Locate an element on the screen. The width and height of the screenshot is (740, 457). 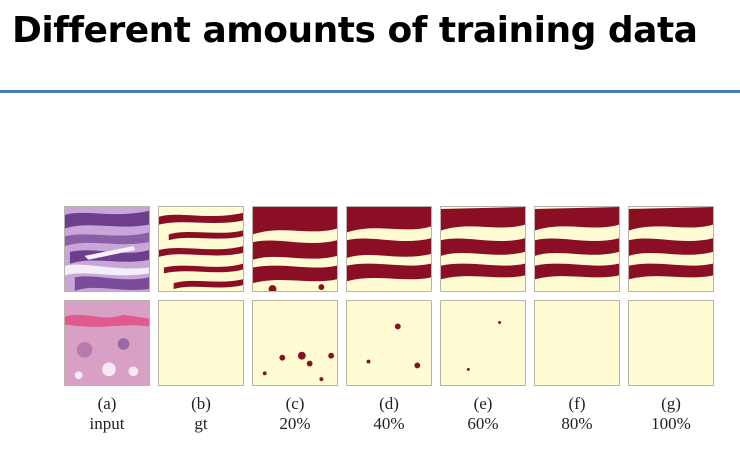
caption-sublabel: 60% is located at coordinates (483, 423).